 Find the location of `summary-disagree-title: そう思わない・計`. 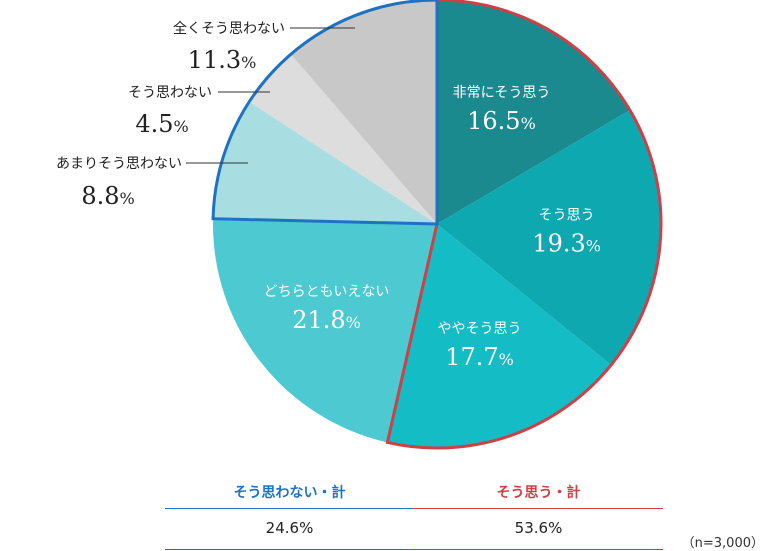

summary-disagree-title: そう思わない・計 is located at coordinates (289, 493).